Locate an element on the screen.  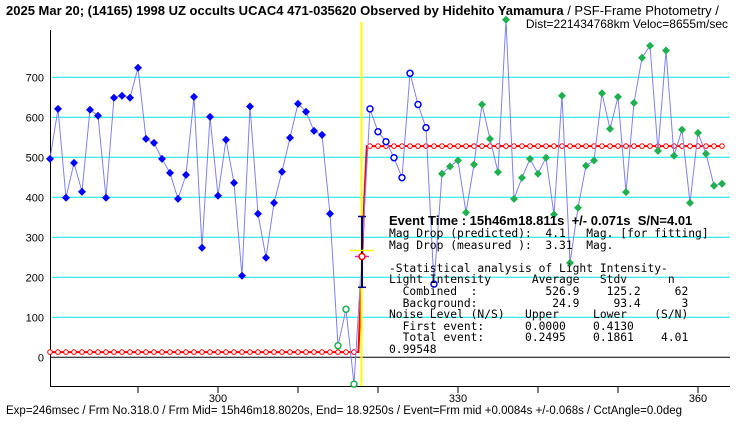
x-tick-label: 300 is located at coordinates (218, 399).